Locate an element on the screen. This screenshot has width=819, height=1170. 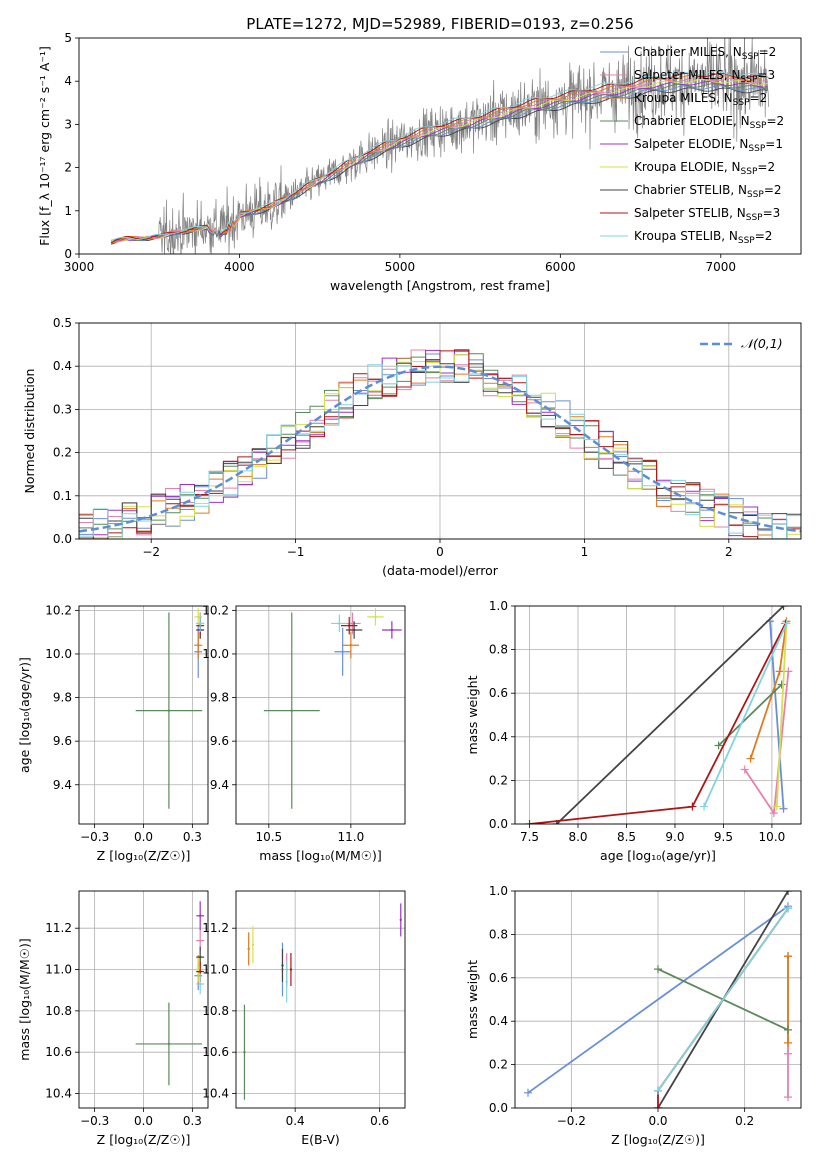
y-tick-label: 10.4 is located at coordinates (58, 1094).